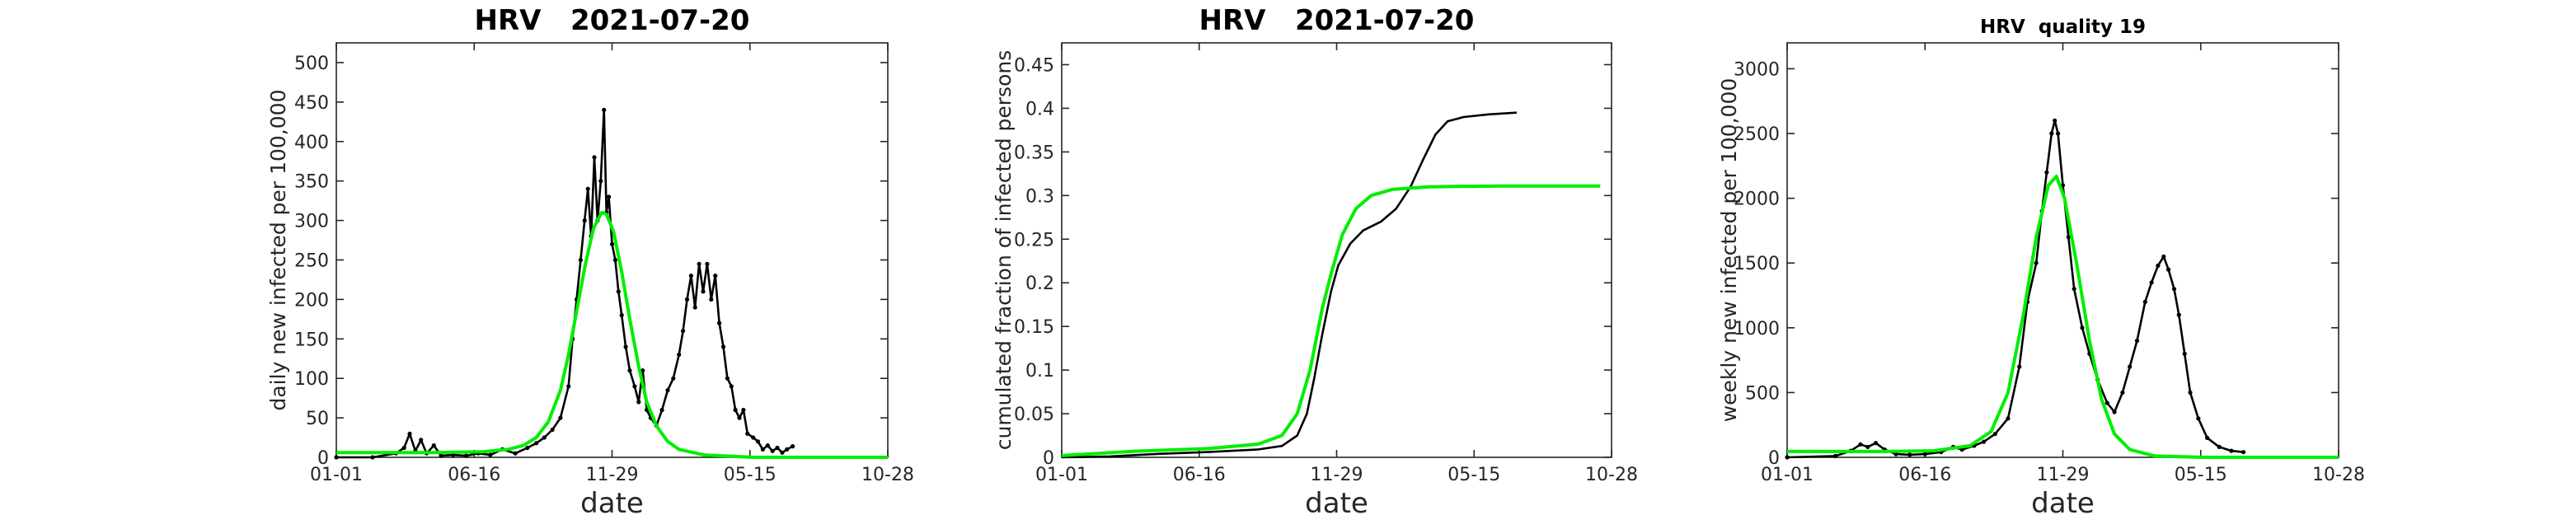  Describe the element at coordinates (1757, 69) in the screenshot. I see `y-tick-label: 3000` at that location.